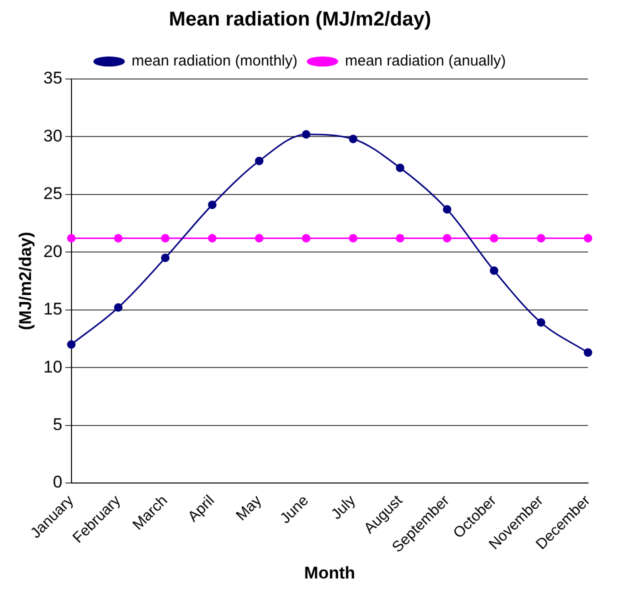 This screenshot has height=601, width=622. I want to click on x-axis-title: Month, so click(330, 572).